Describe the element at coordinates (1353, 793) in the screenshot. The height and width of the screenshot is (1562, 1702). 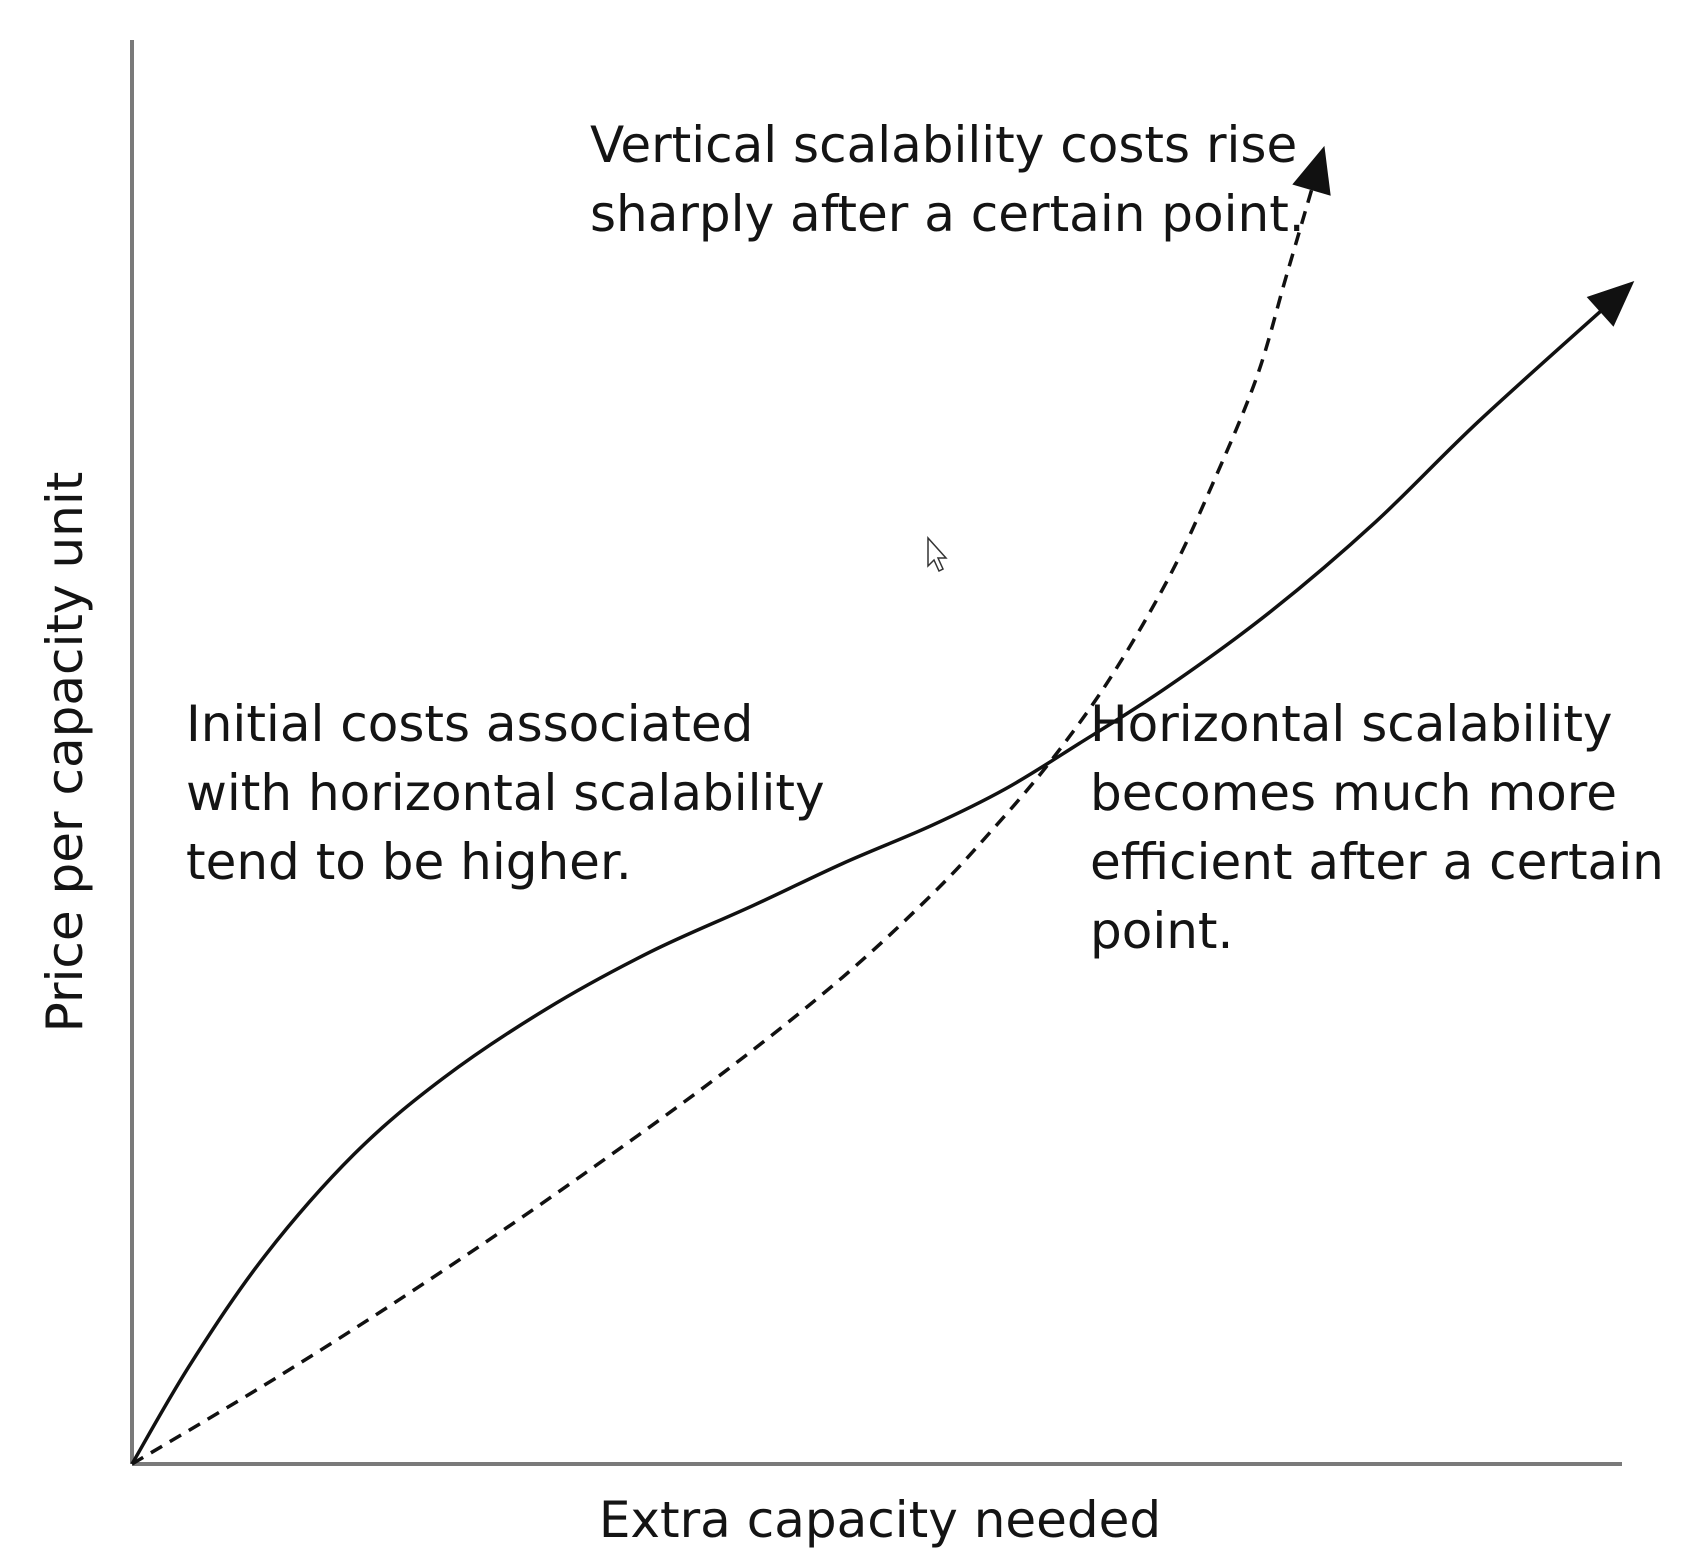
I see `annotation-line: becomes much more` at that location.